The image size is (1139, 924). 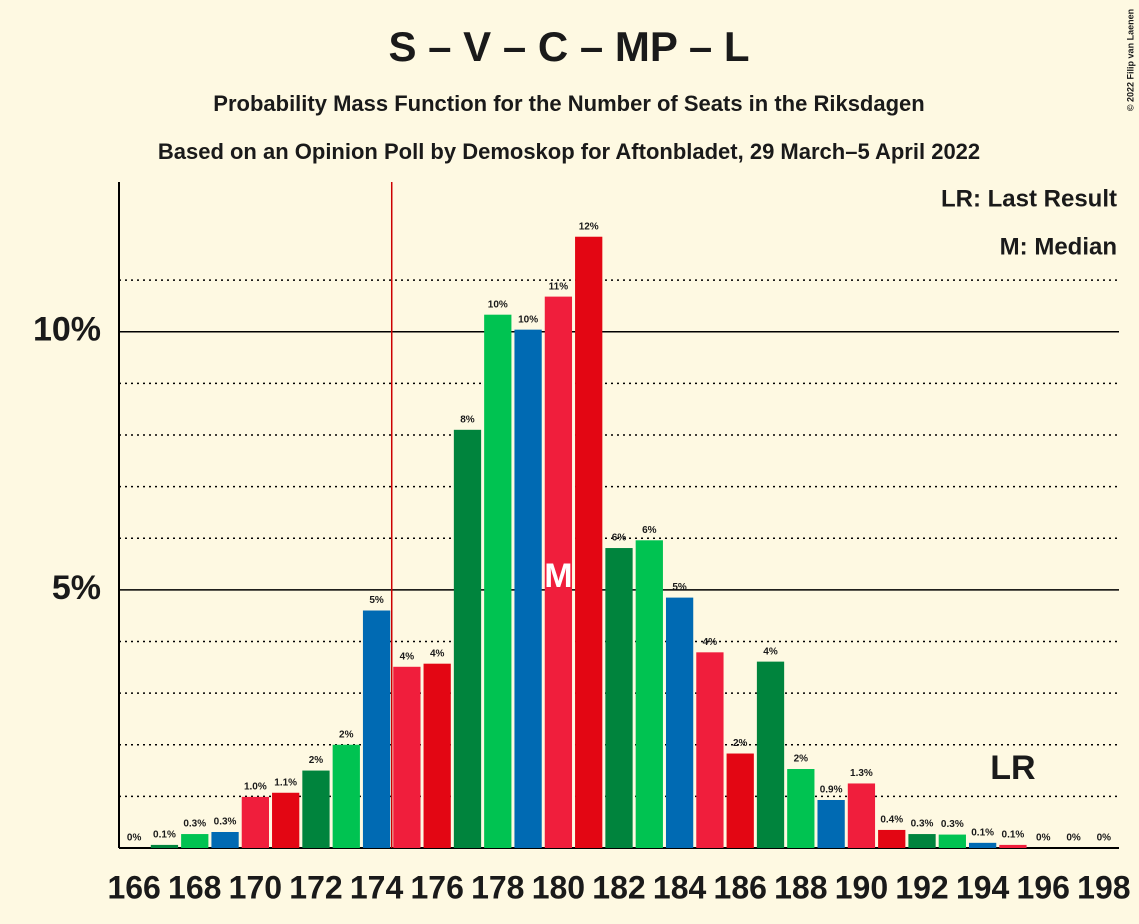 I want to click on value-label: 1.3%, so click(x=861, y=773).